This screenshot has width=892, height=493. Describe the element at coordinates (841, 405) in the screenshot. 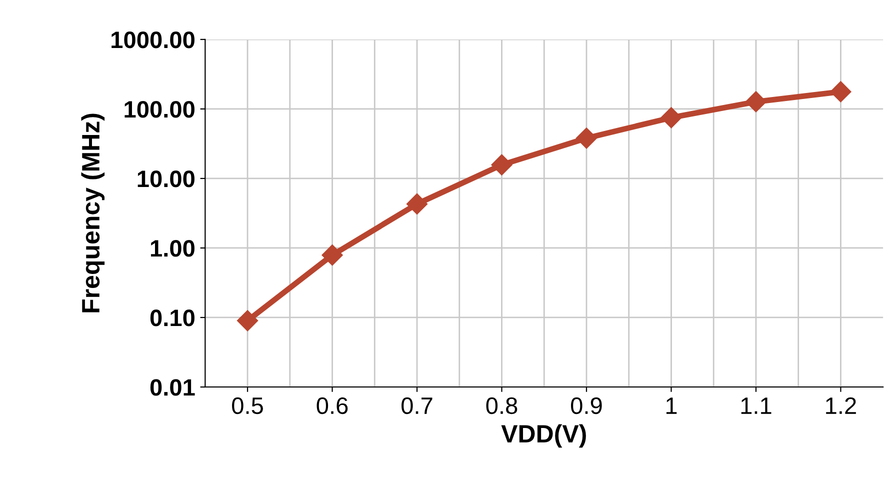

I see `x-tick-label: 1.2` at that location.